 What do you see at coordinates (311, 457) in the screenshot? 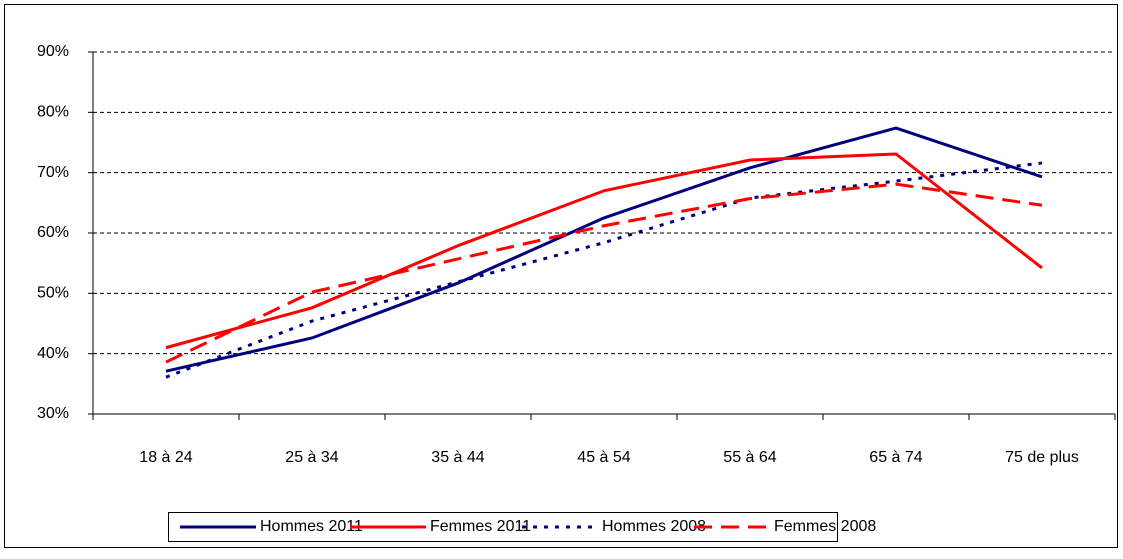
I see `x-tick-label: 25 à 34` at bounding box center [311, 457].